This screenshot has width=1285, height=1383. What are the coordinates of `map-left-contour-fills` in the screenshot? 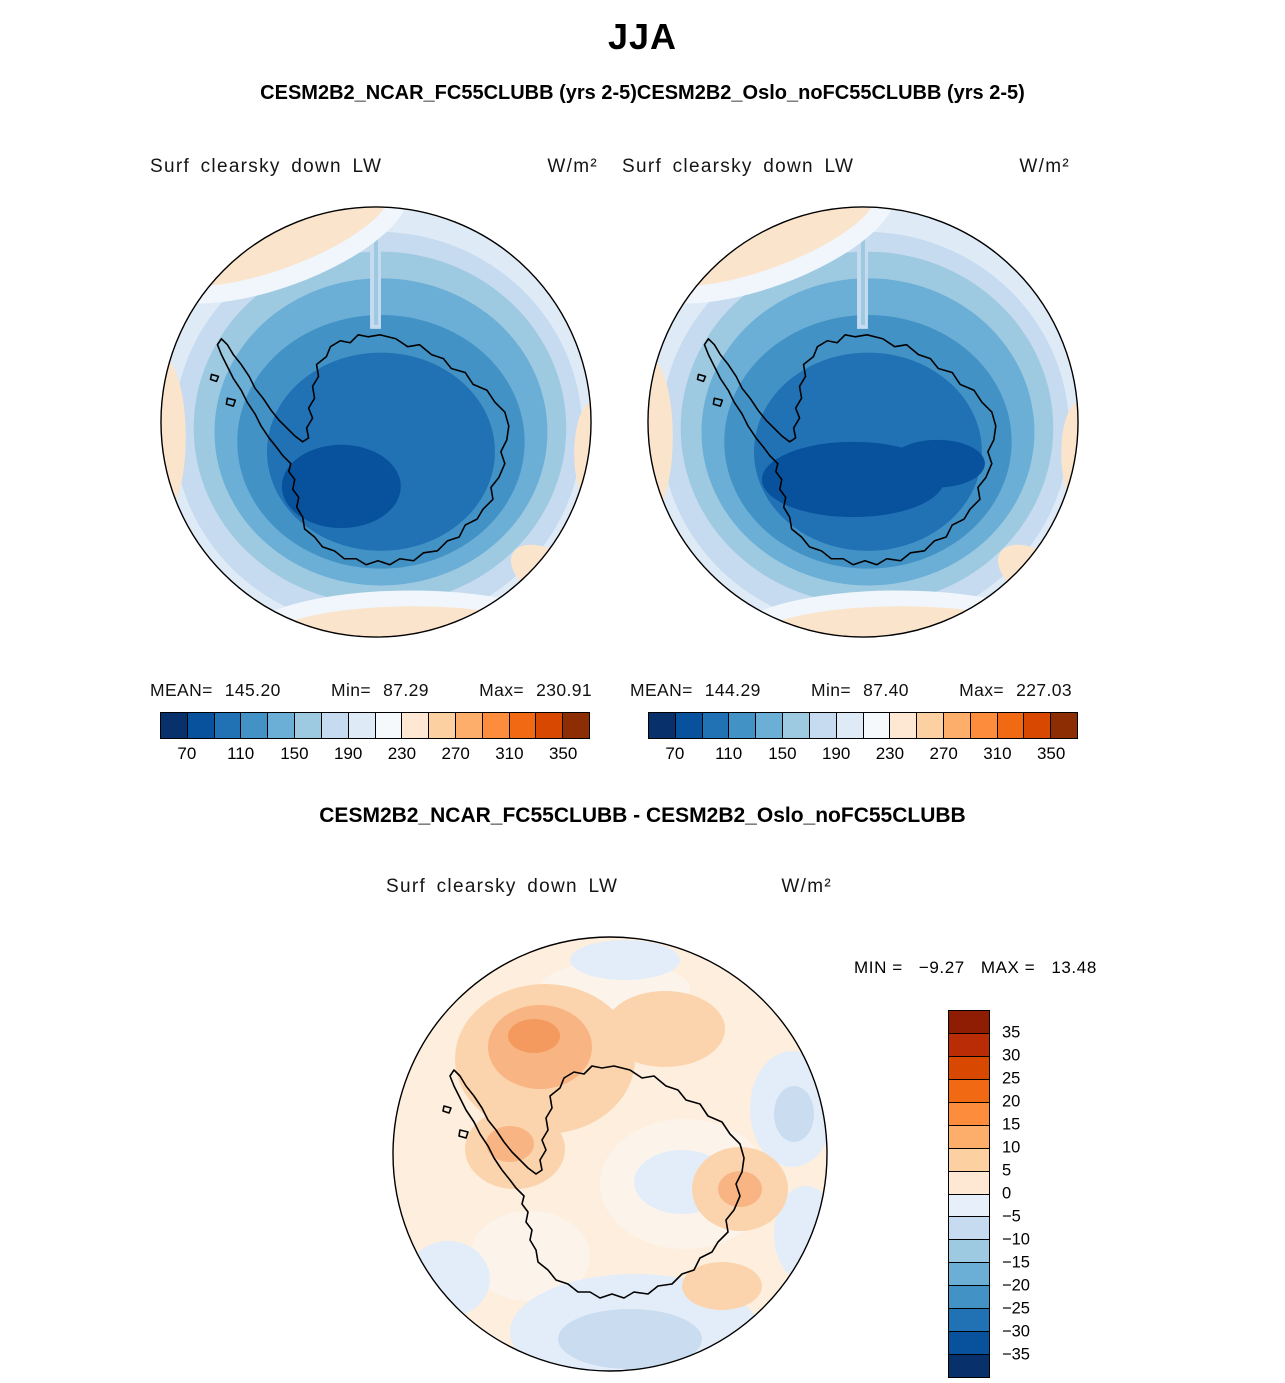 It's located at (376, 422).